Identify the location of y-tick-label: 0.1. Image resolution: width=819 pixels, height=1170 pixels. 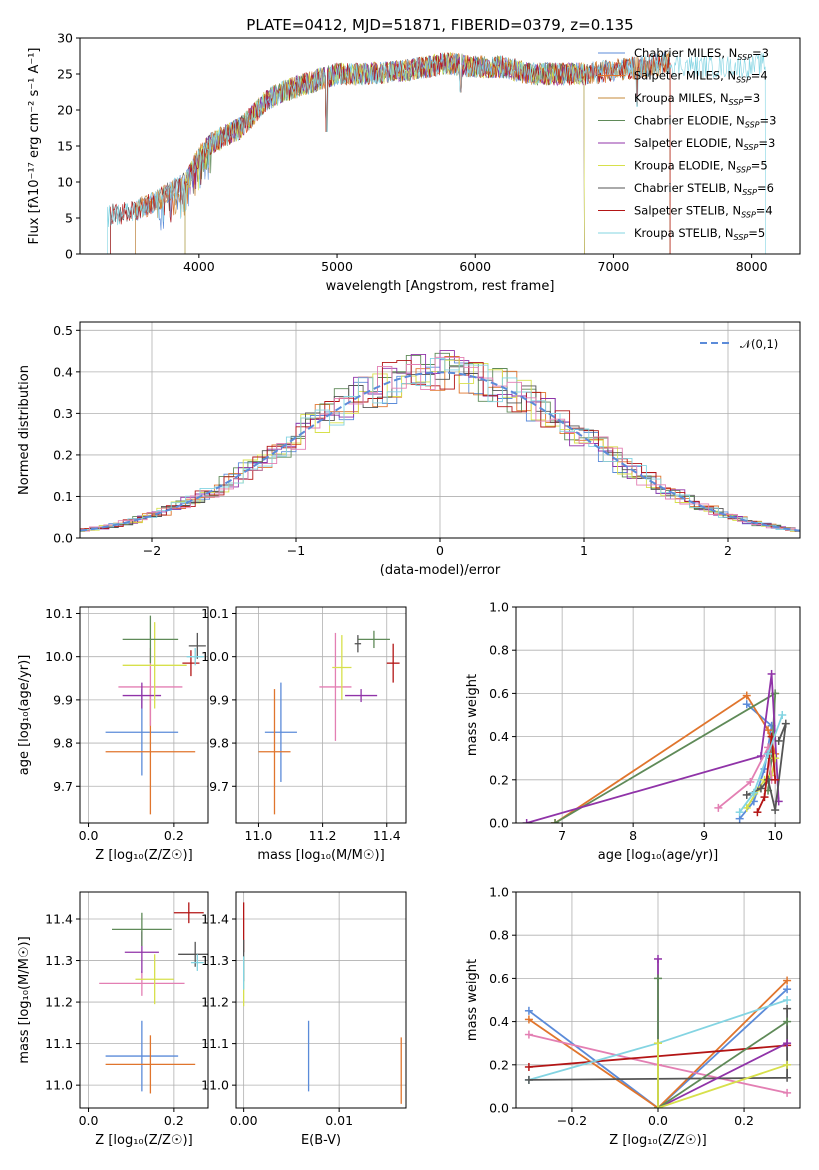
(63, 496).